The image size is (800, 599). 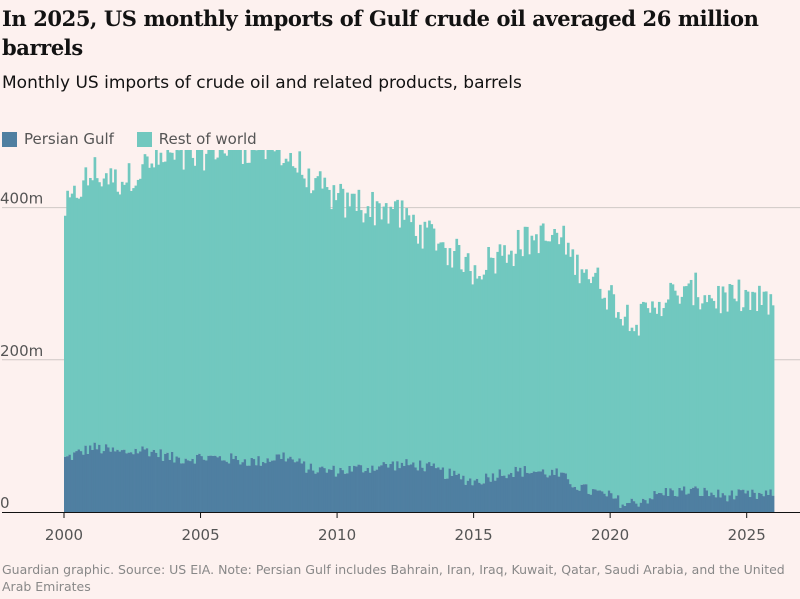 I want to click on y-tick-label: 200m, so click(x=21, y=351).